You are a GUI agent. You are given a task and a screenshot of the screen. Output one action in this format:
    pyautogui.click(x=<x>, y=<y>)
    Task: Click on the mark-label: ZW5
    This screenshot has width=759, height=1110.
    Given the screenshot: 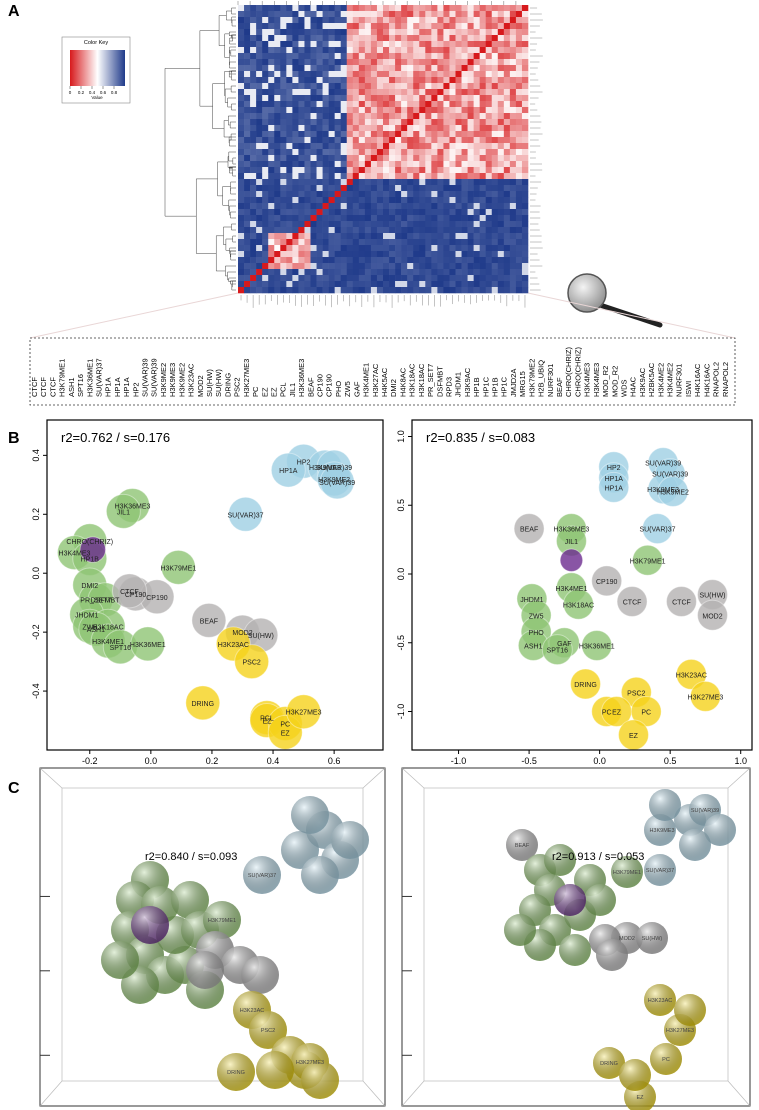 What is the action you would take?
    pyautogui.click(x=347, y=389)
    